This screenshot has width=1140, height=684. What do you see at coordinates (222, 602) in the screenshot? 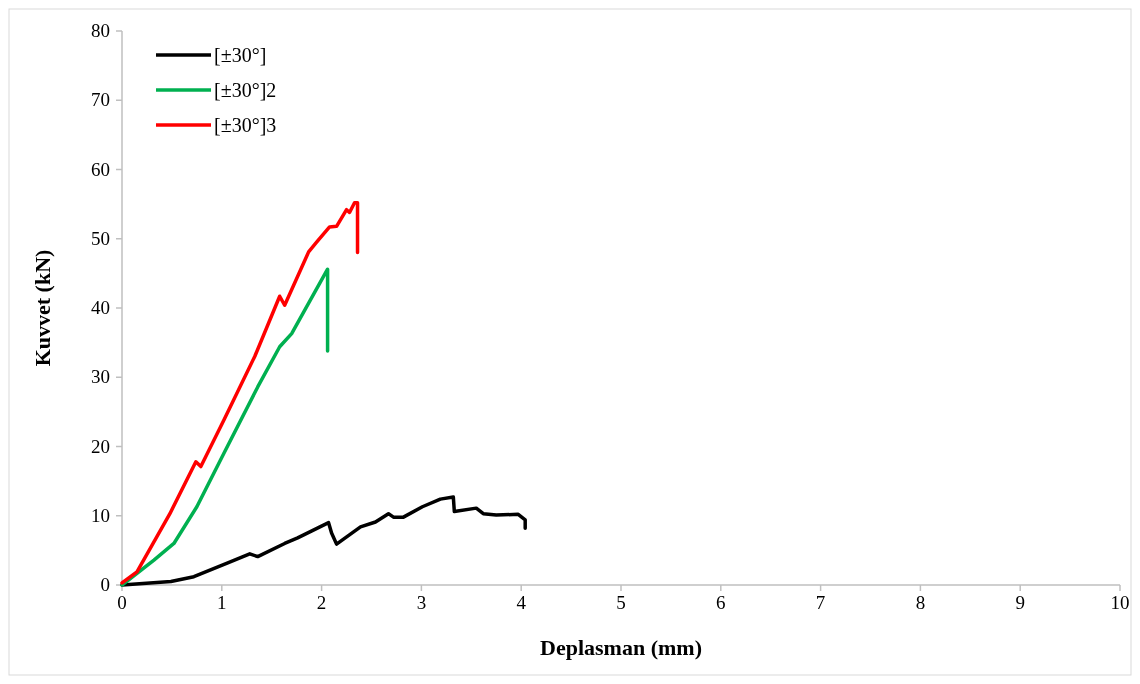
I see `x-tick-label: 1` at bounding box center [222, 602].